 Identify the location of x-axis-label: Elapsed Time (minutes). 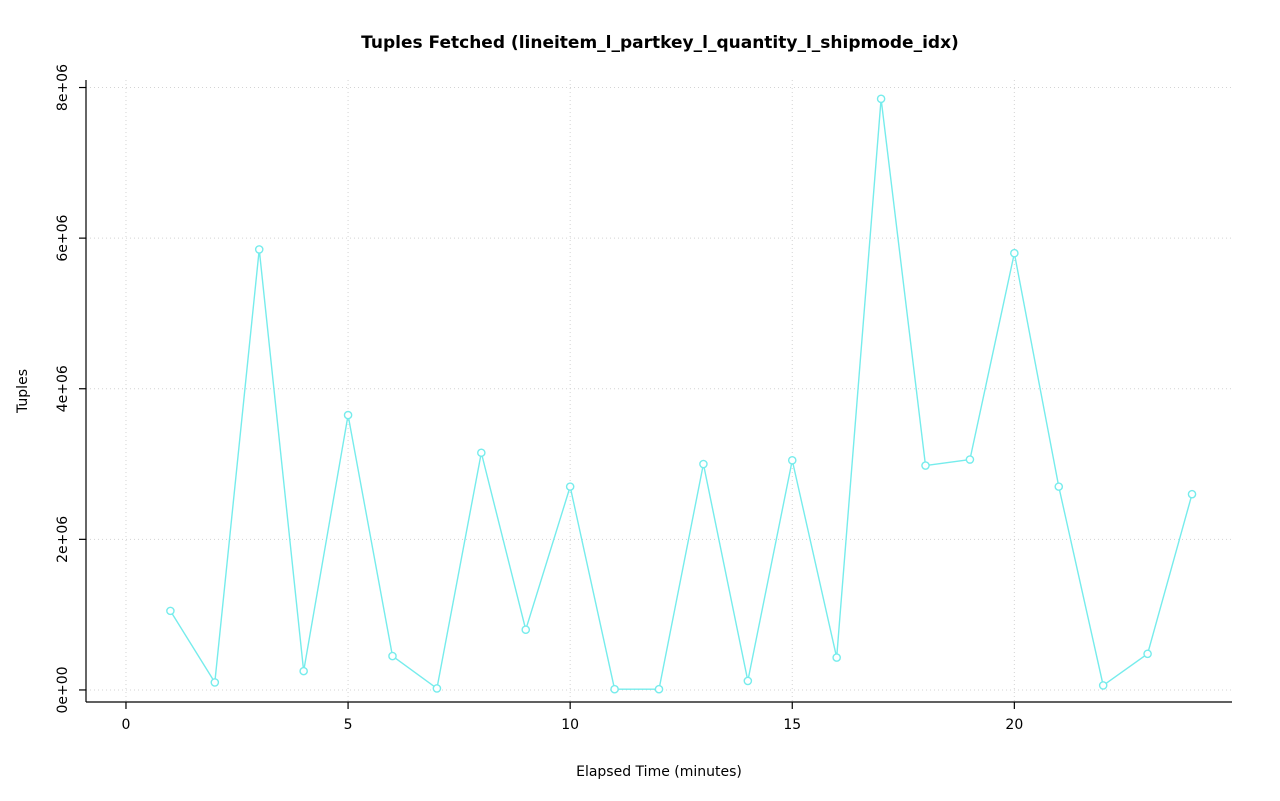
(659, 772).